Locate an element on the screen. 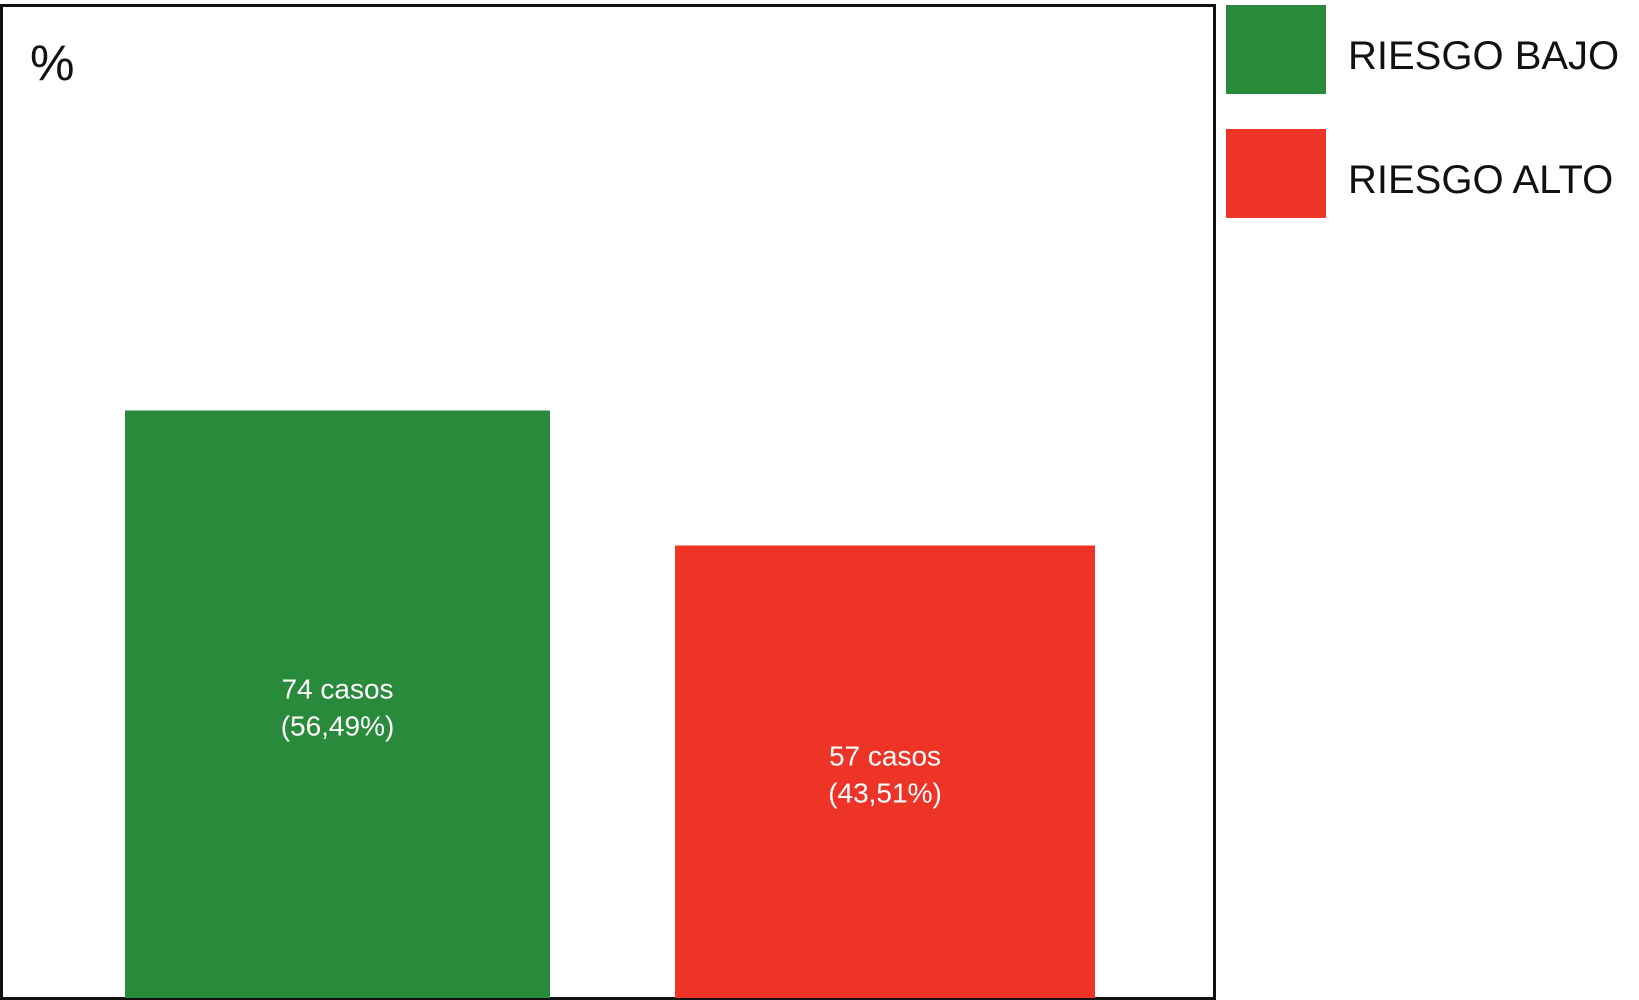 The height and width of the screenshot is (1000, 1639). bar-riesgo-alto is located at coordinates (885, 771).